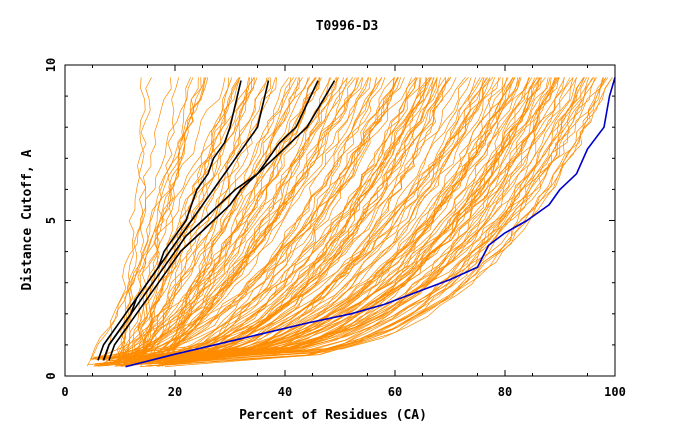 This screenshot has height=440, width=680. Describe the element at coordinates (175, 392) in the screenshot. I see `x-tick-label: 20` at that location.